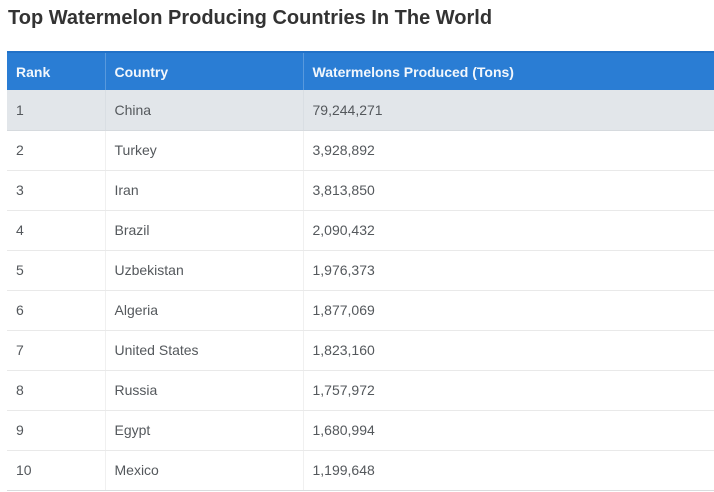  I want to click on table-header-row: Rank Country Watermelons Produced (Tons), so click(360, 70).